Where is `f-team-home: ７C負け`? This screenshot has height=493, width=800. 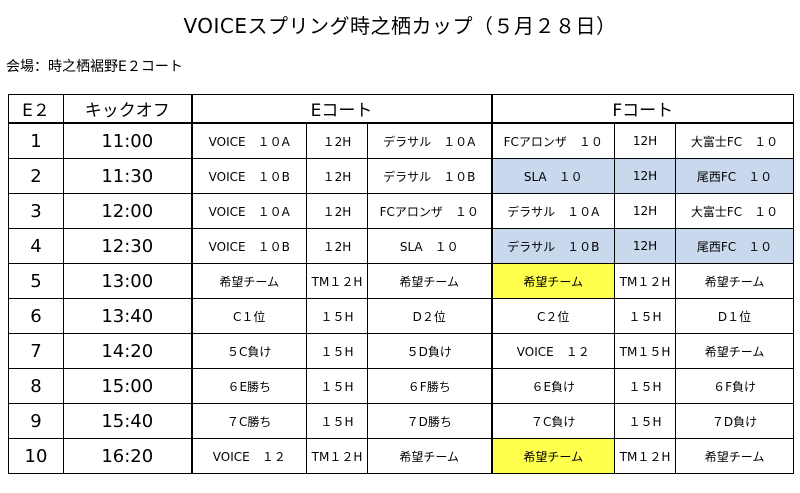 f-team-home: ７C負け is located at coordinates (553, 421).